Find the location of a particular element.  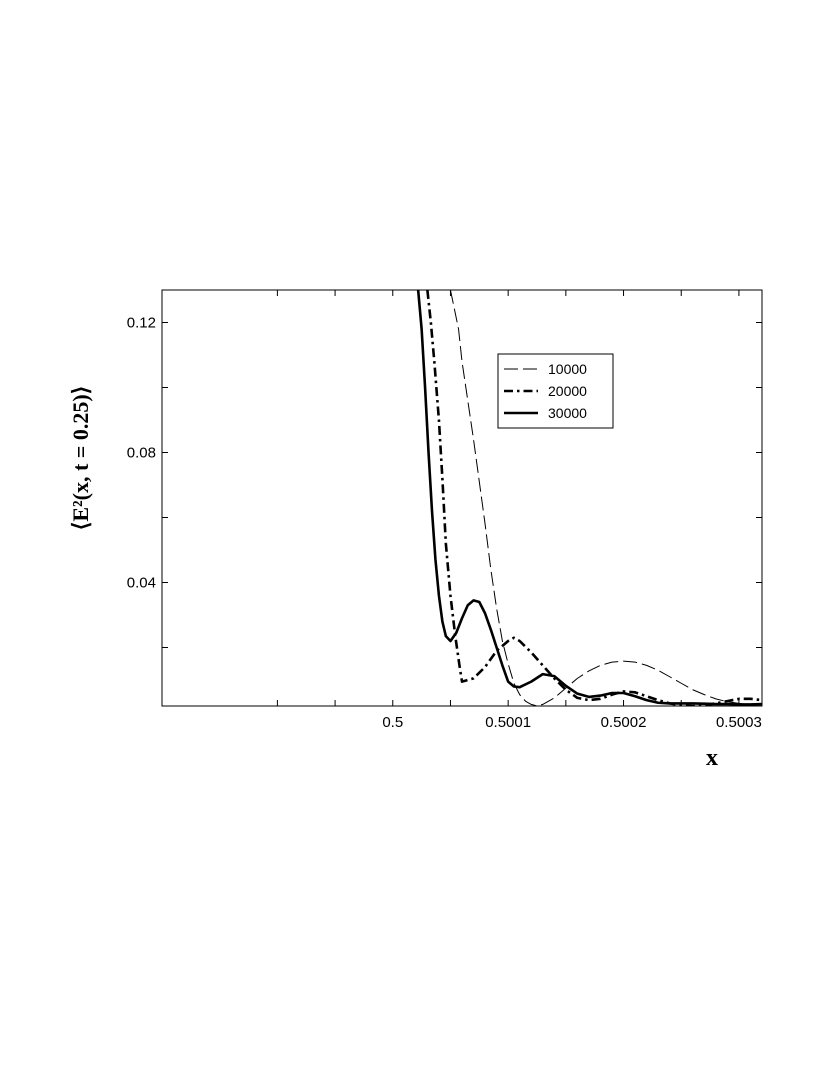

y-tick-label: 0.08 is located at coordinates (141, 453).